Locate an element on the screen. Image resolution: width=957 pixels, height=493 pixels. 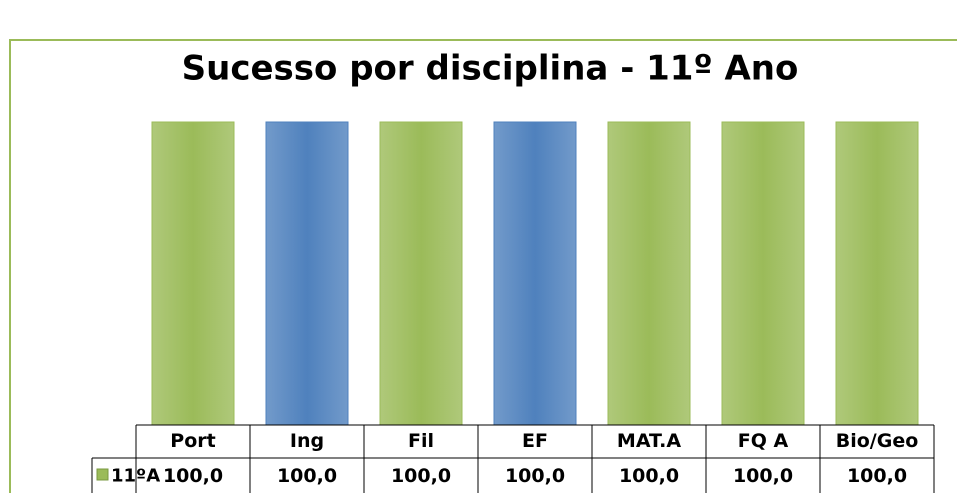
x-tick-label: FQ A is located at coordinates (763, 441).